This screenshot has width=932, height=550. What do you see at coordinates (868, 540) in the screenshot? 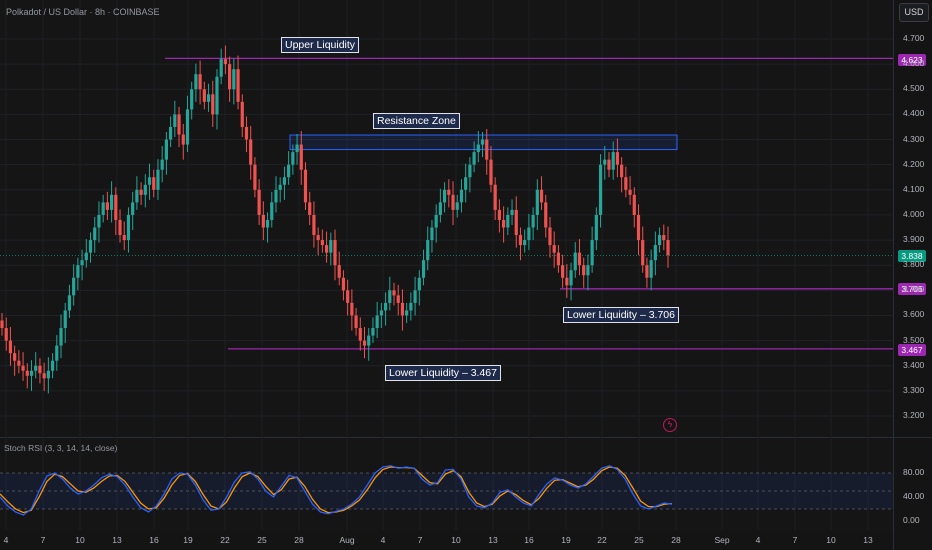
I see `date-tick: 13` at bounding box center [868, 540].